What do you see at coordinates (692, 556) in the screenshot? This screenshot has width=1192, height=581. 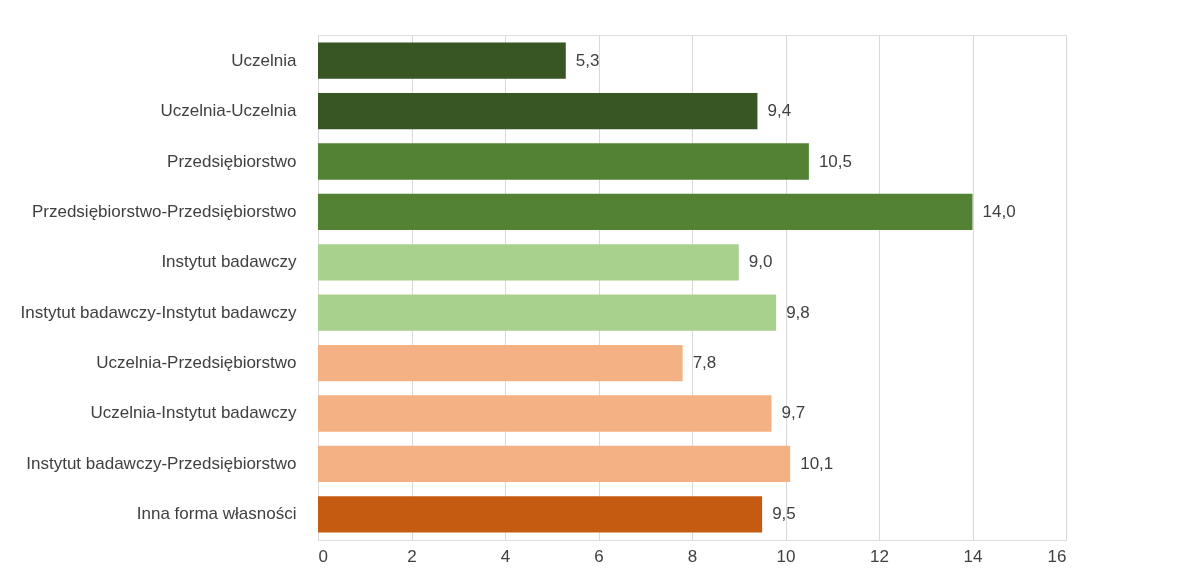 I see `x-tick-label: 8` at bounding box center [692, 556].